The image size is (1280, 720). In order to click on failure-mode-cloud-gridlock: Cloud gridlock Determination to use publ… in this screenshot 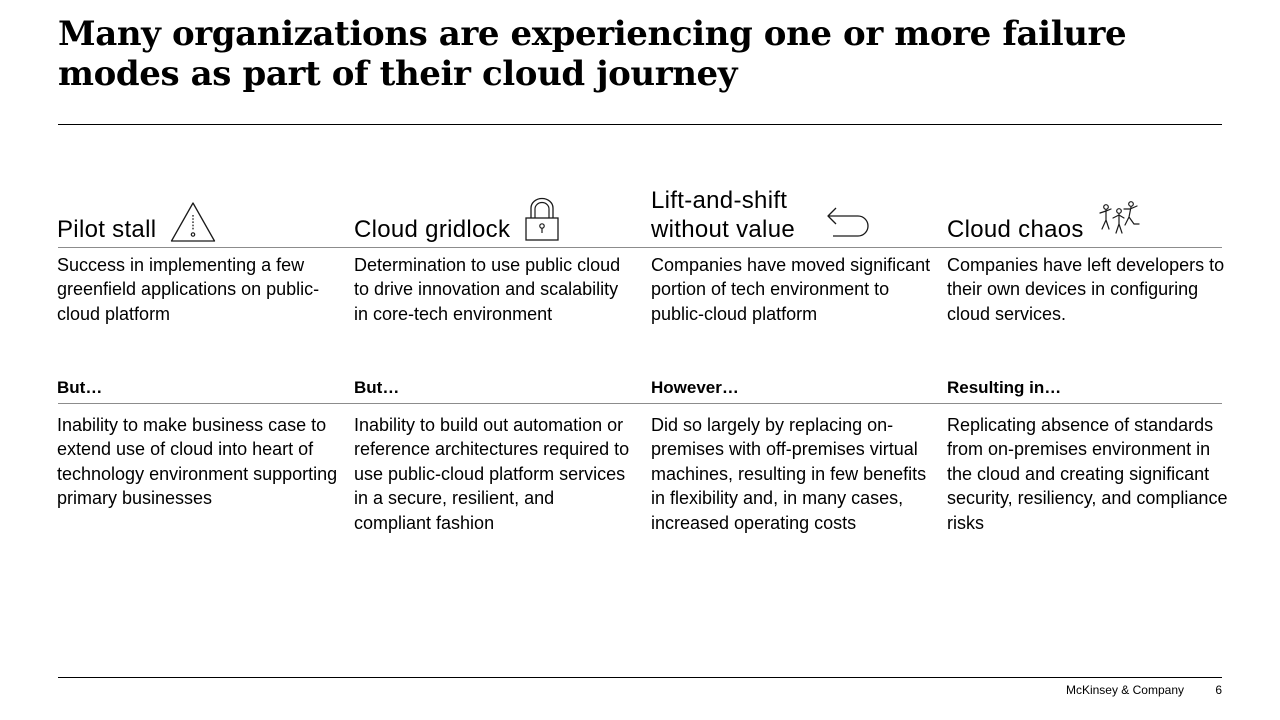, I will do `click(495, 380)`.